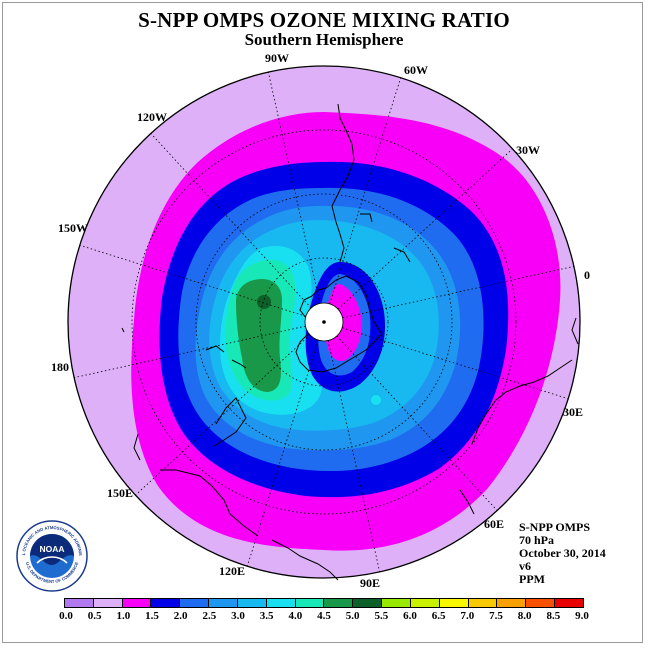 The image size is (648, 648). Describe the element at coordinates (554, 527) in the screenshot. I see `info-instrument: S-NPP OMPS` at that location.